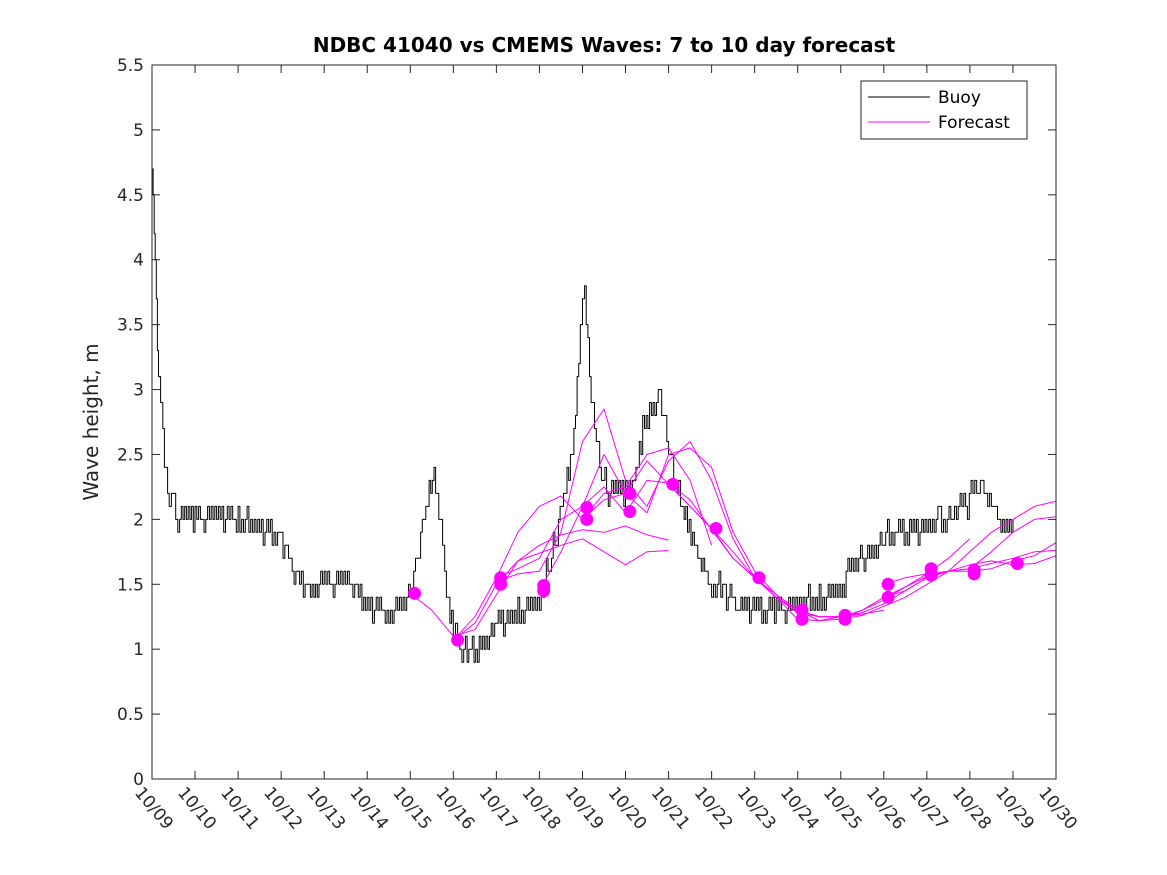 The image size is (1167, 875). What do you see at coordinates (959, 98) in the screenshot?
I see `legend-buoy-label: Buoy` at bounding box center [959, 98].